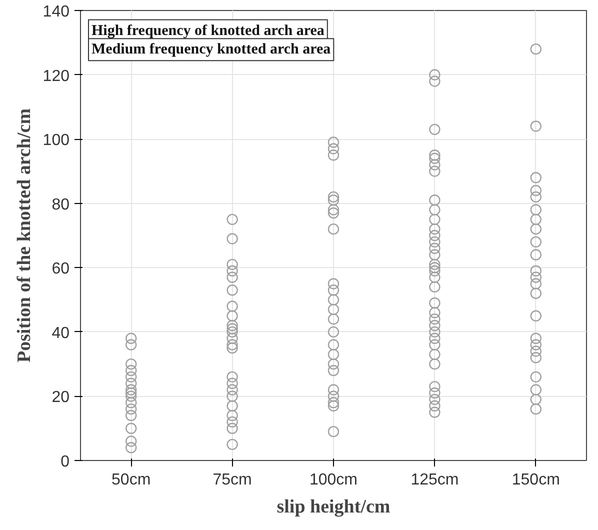 Image resolution: width=598 pixels, height=530 pixels. What do you see at coordinates (56, 141) in the screenshot?
I see `y-tick-label: 100` at bounding box center [56, 141].